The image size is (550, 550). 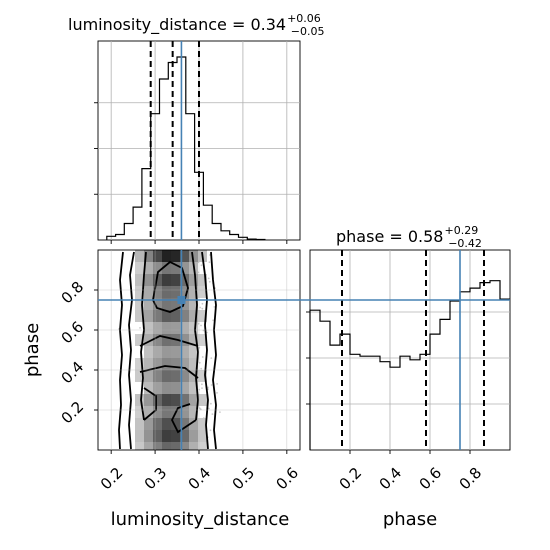 I want to click on x-tick-label: 0.5, so click(x=244, y=479).